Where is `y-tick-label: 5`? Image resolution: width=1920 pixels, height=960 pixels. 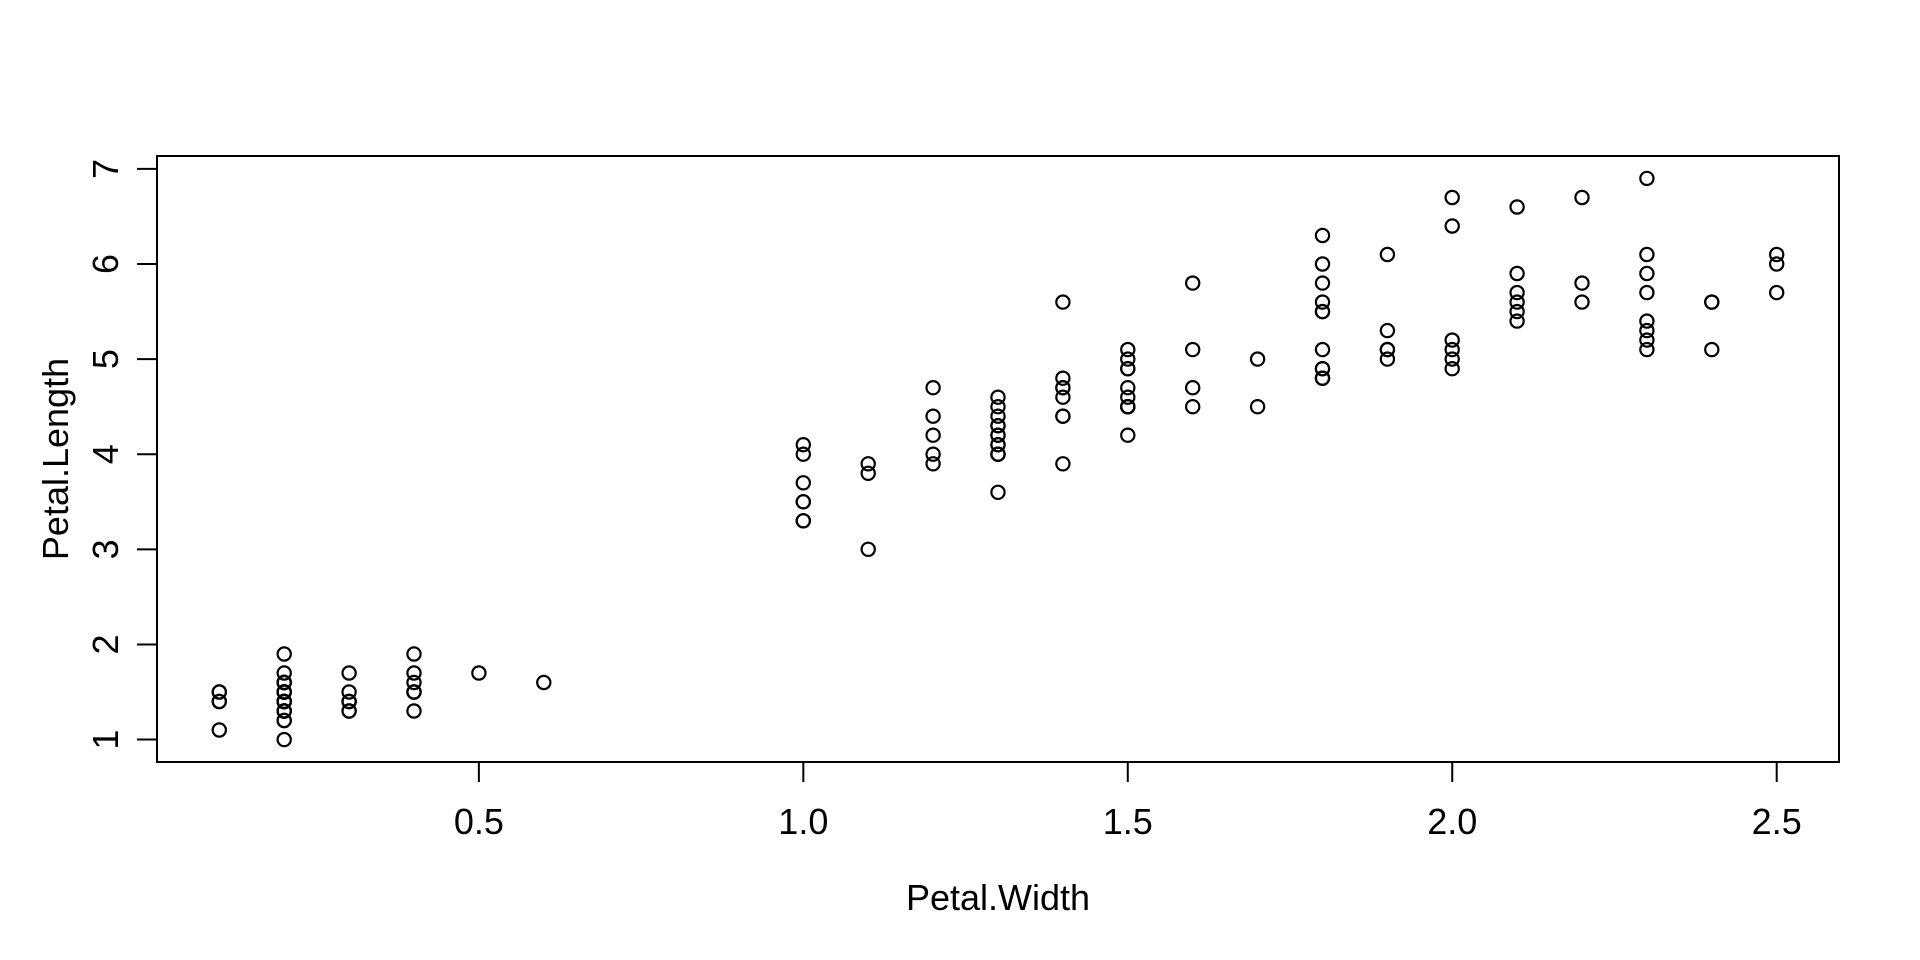
y-tick-label: 5 is located at coordinates (105, 359).